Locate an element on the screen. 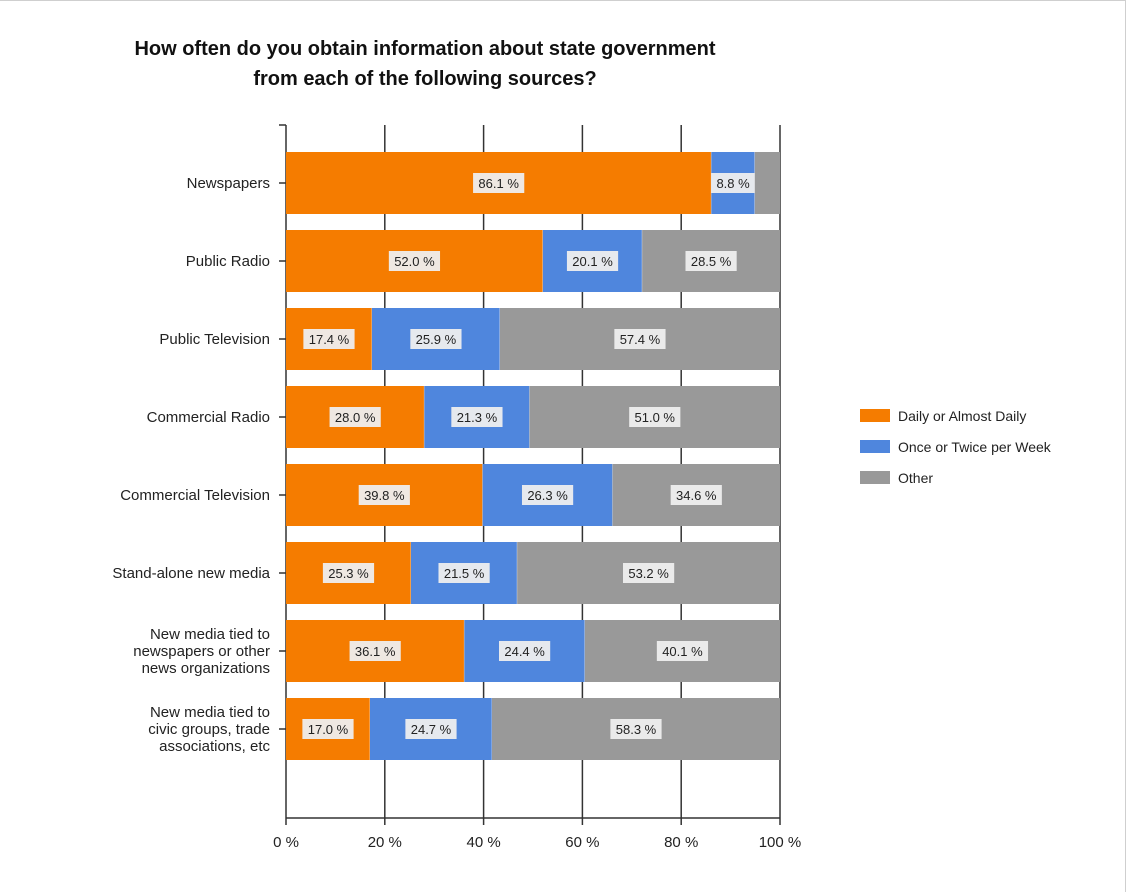  category-label: news organizations is located at coordinates (206, 668).